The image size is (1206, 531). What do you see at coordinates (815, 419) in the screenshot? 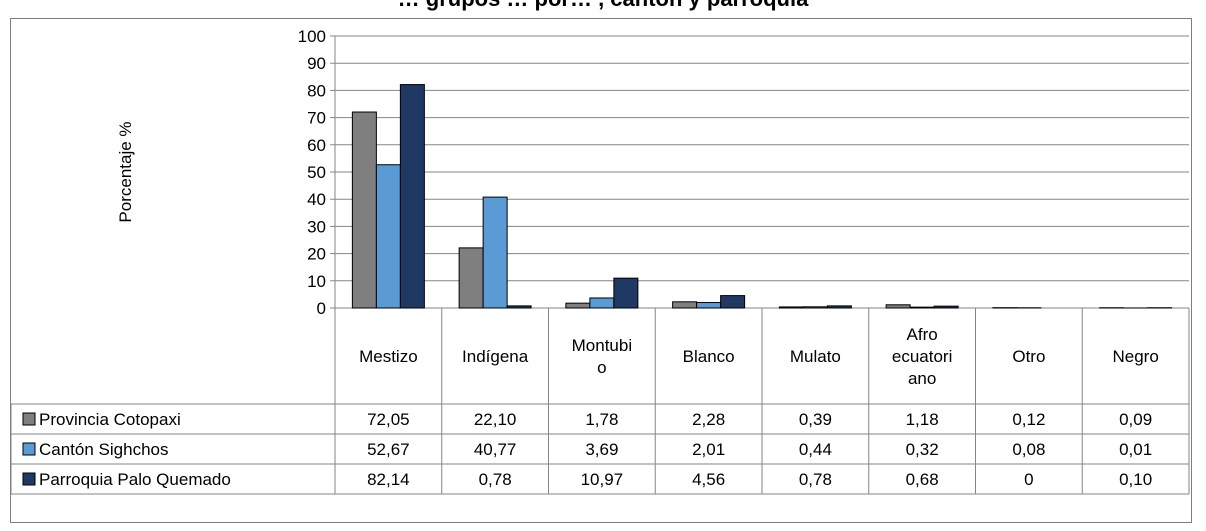
I see `data-label: 0,39` at bounding box center [815, 419].